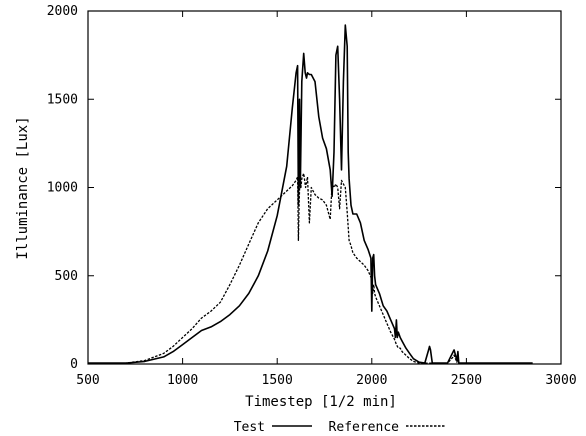 This screenshot has width=586, height=436. Describe the element at coordinates (277, 380) in the screenshot. I see `x-tick-label: 1500` at that location.